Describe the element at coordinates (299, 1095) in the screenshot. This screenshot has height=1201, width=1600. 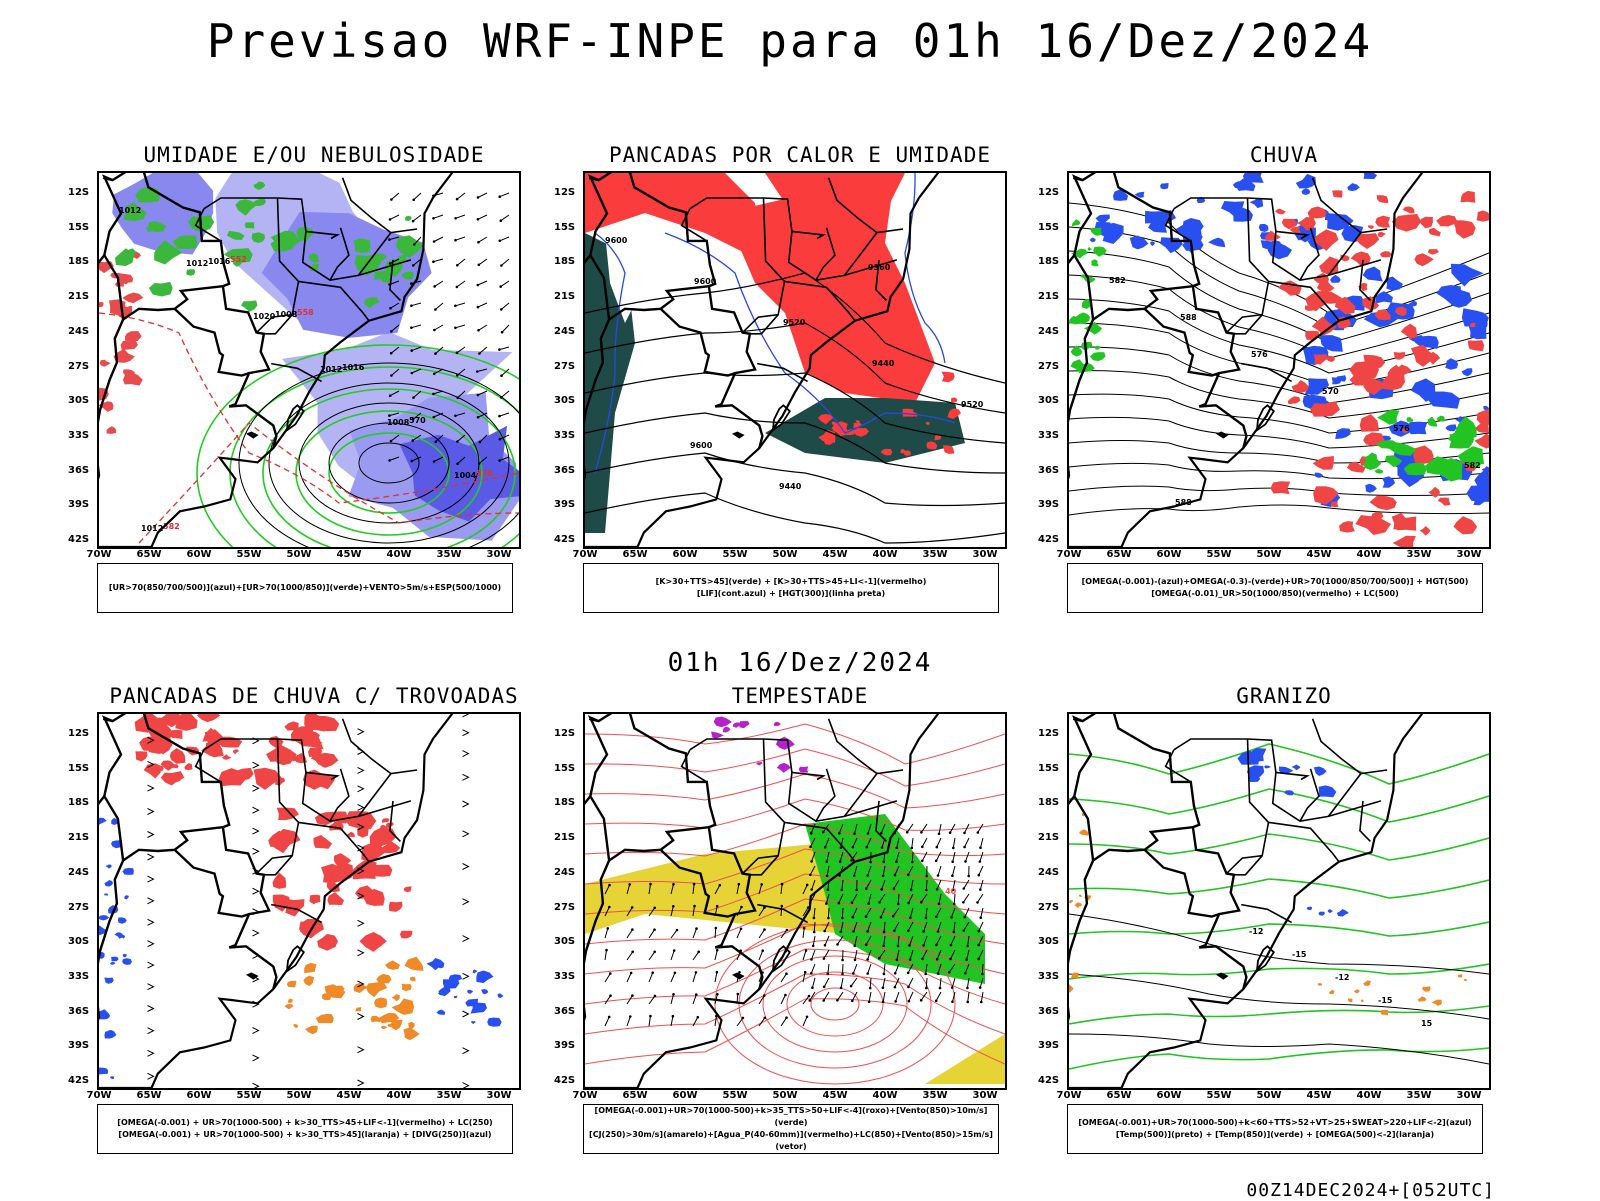
I see `longitude-label: 50W` at that location.